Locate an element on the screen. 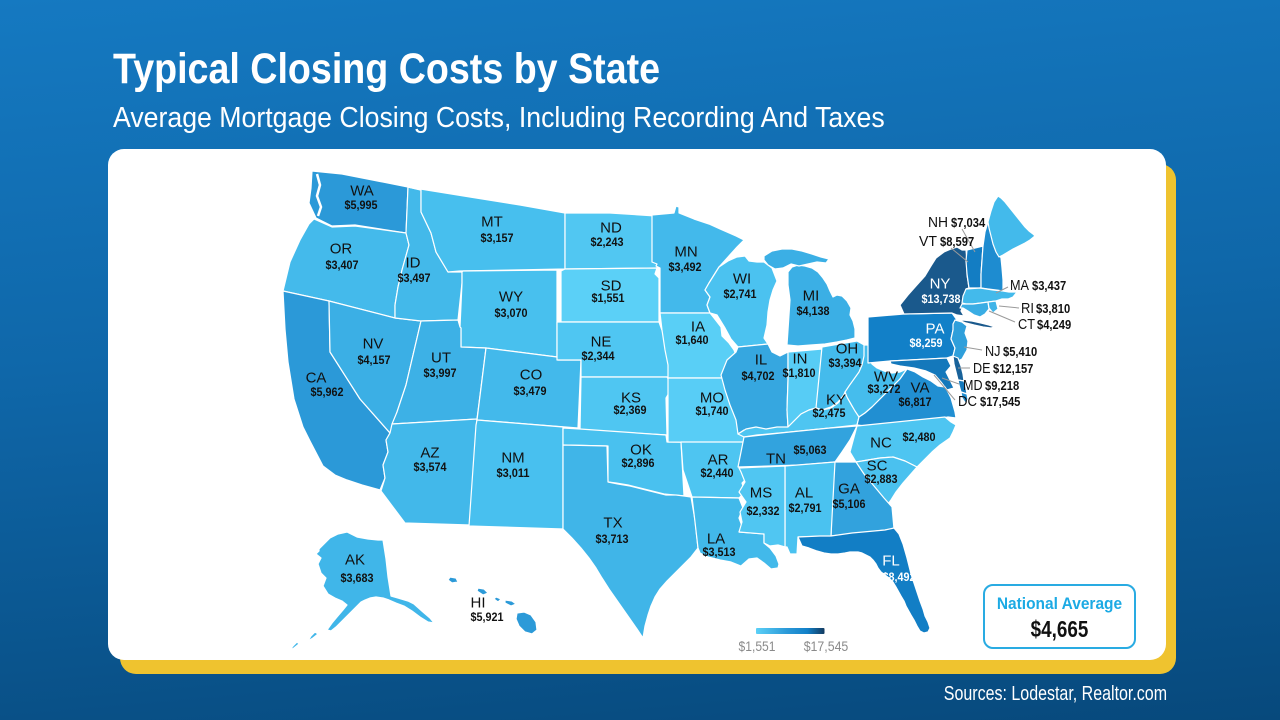  svg-text: SD is located at coordinates (611, 286).